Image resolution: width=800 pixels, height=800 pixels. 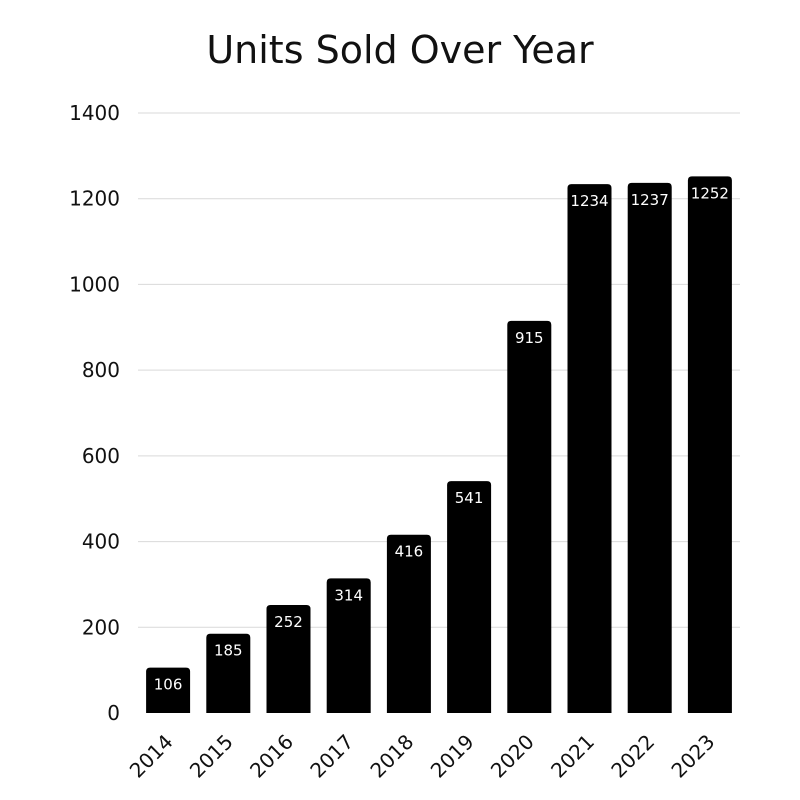 What do you see at coordinates (94, 284) in the screenshot?
I see `y-tick-label: 1000` at bounding box center [94, 284].